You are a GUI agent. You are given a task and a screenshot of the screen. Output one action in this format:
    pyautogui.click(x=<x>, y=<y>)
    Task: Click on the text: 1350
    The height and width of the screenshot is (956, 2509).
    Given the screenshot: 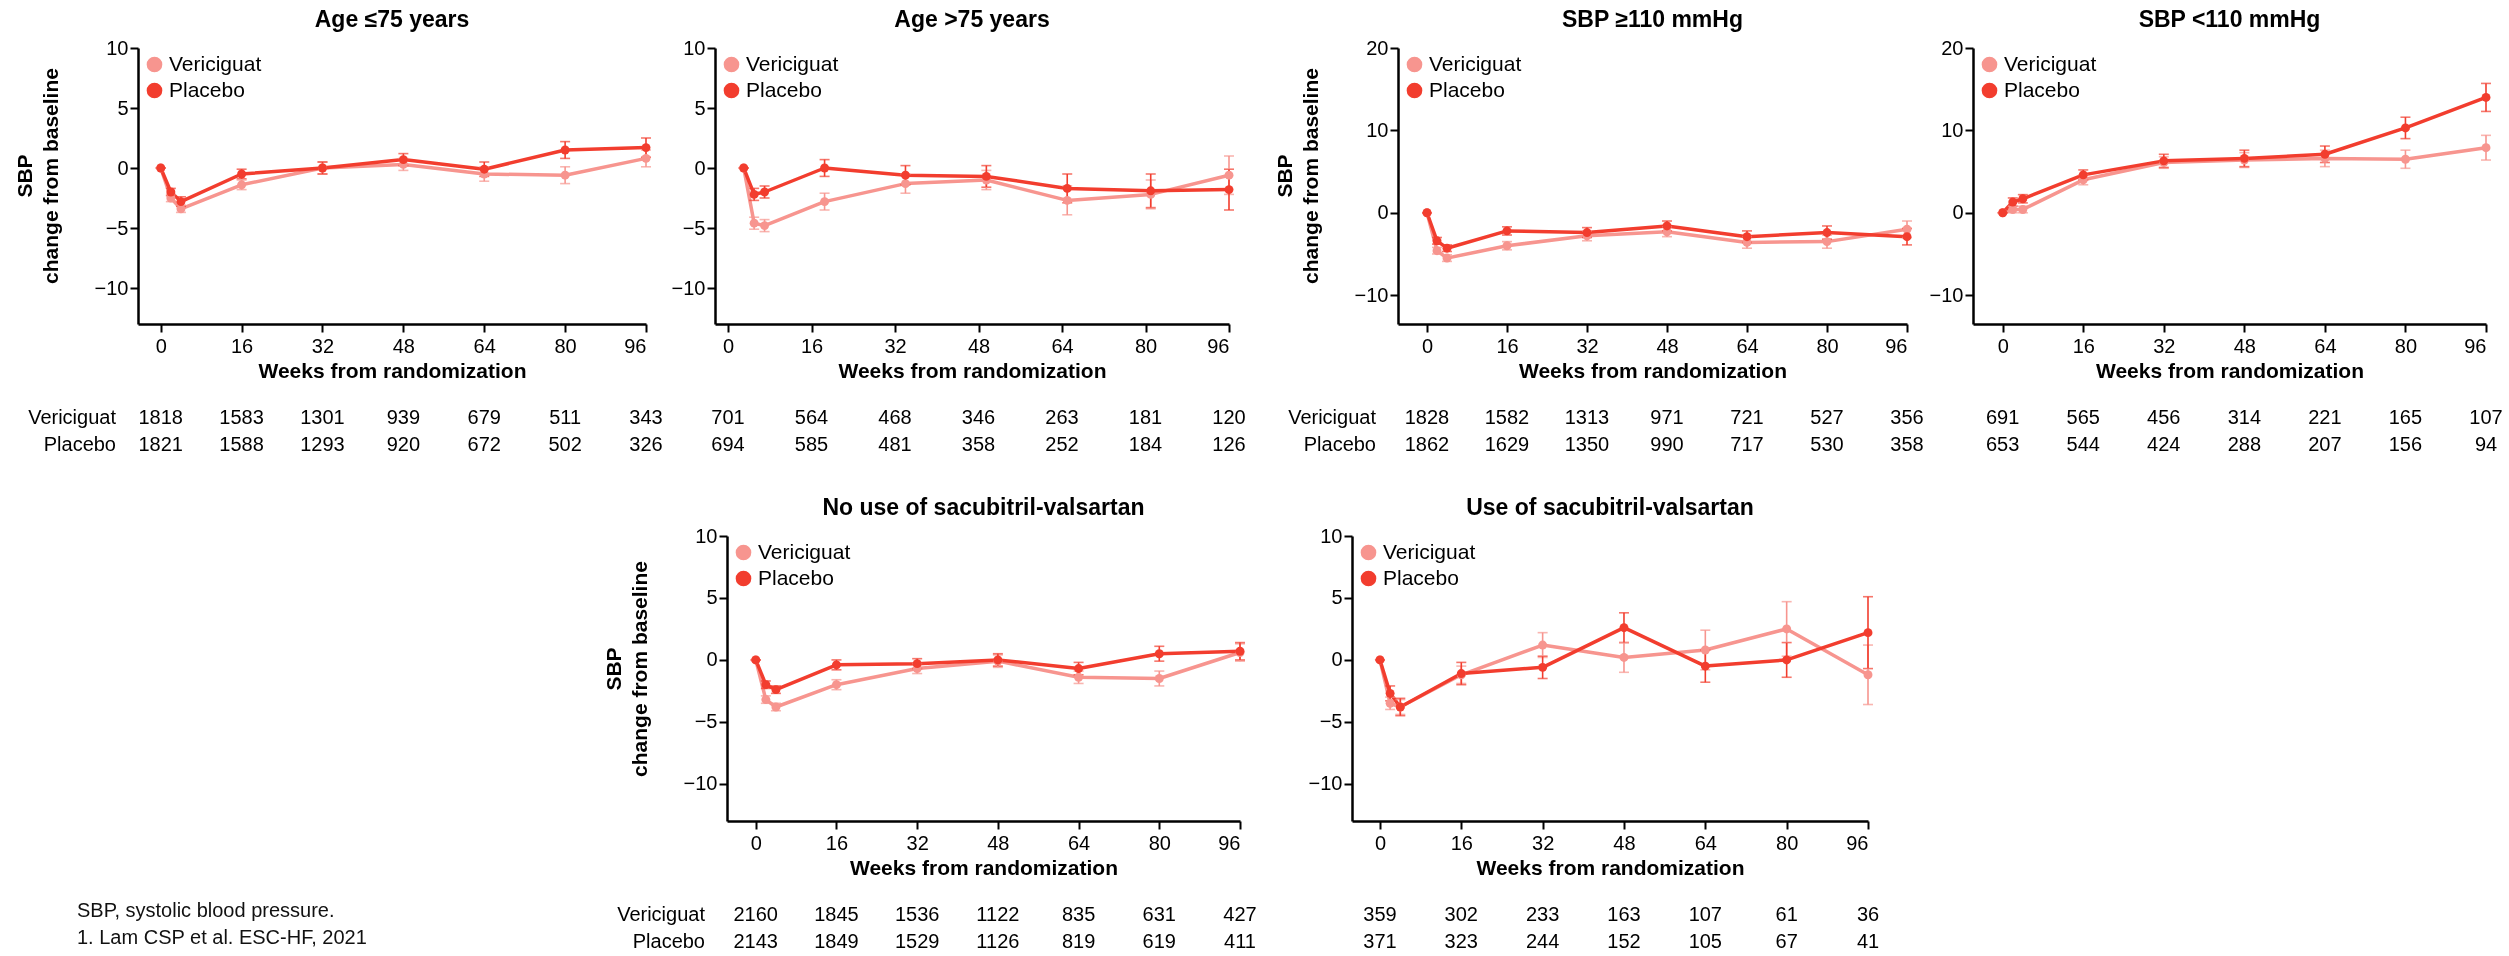 What is the action you would take?
    pyautogui.click(x=1587, y=444)
    